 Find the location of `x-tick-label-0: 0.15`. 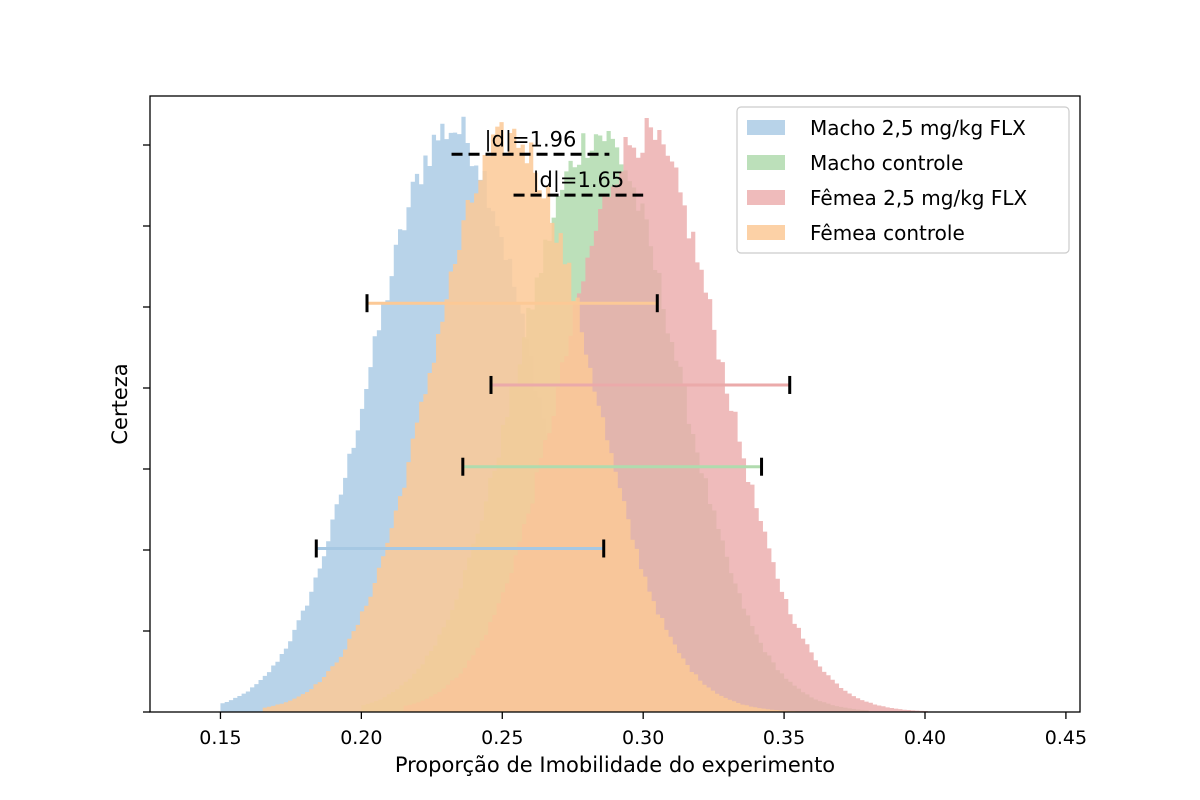

x-tick-label-0: 0.15 is located at coordinates (220, 738).